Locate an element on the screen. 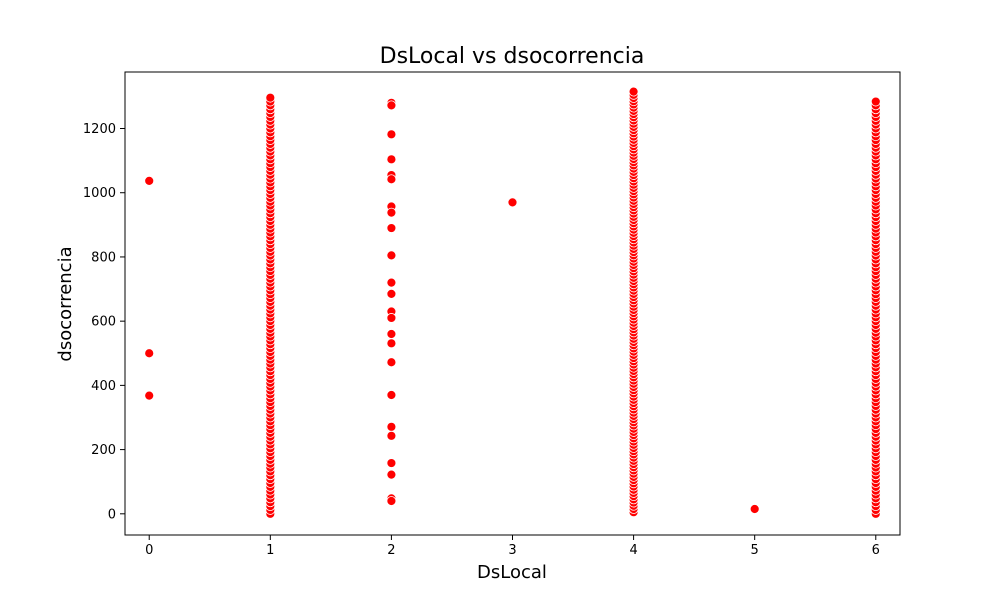 The width and height of the screenshot is (1000, 600). y-tick-label: 800 is located at coordinates (103, 257).